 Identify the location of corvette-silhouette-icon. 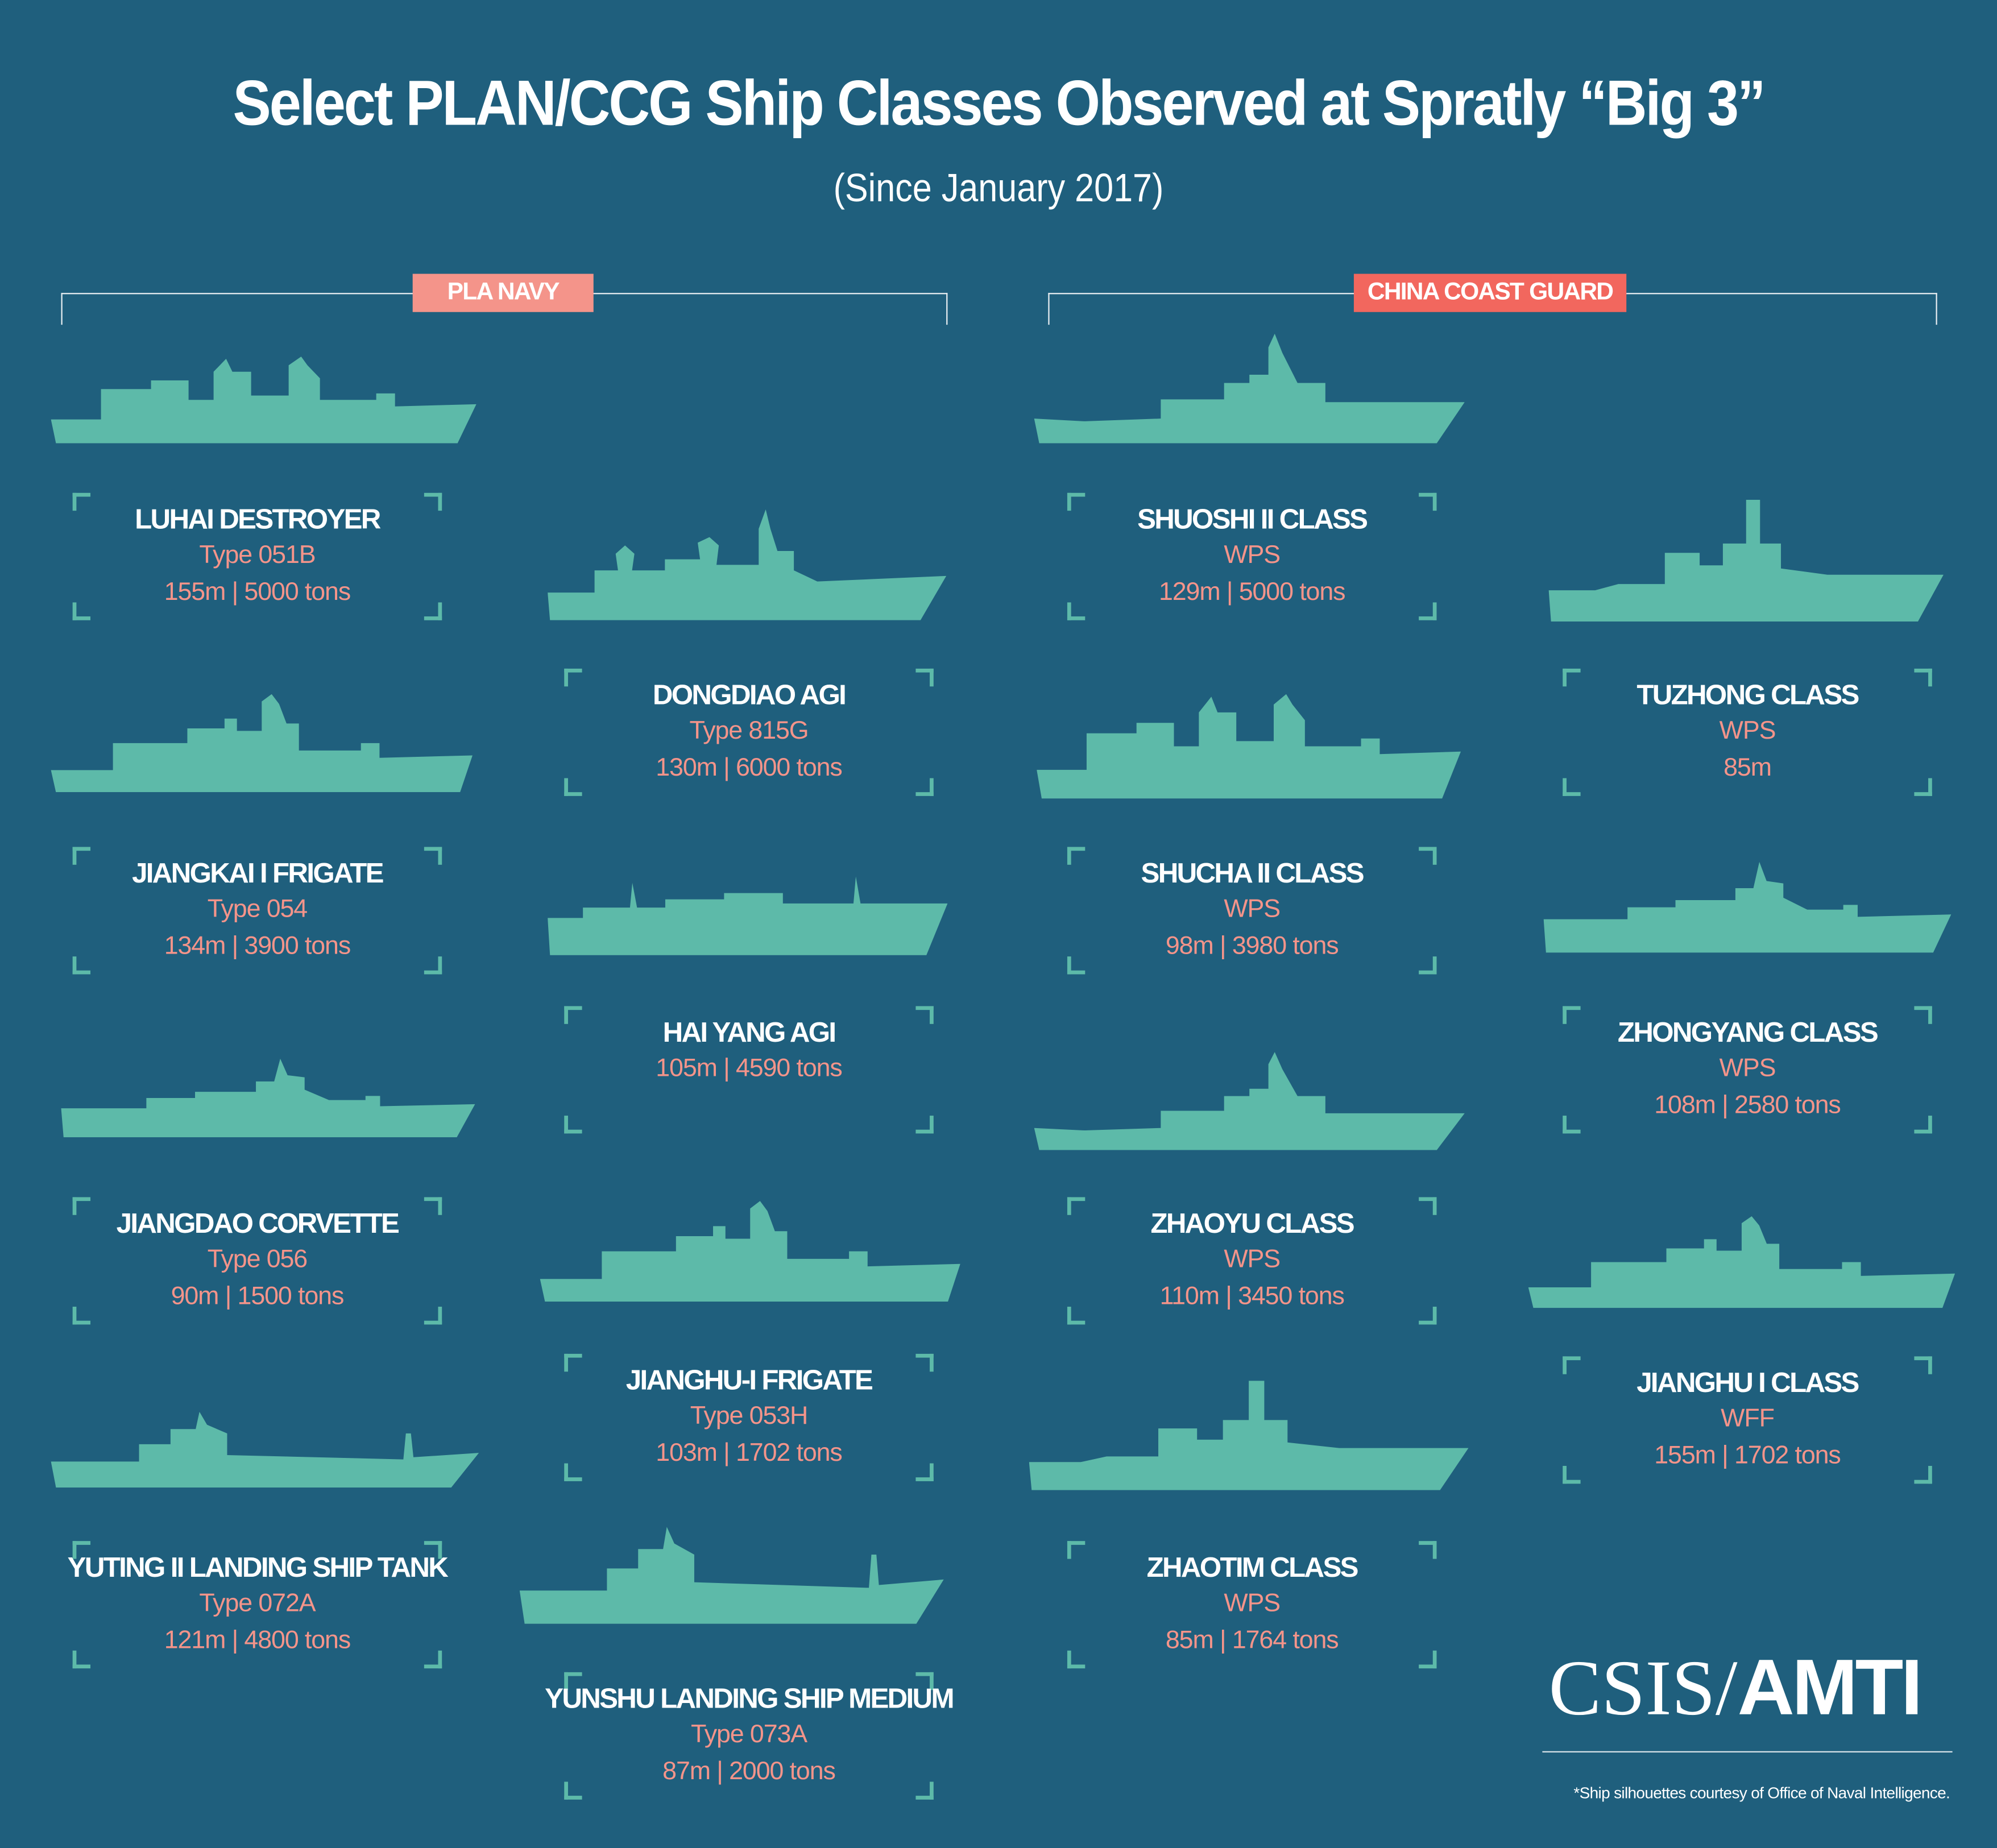
(268, 1096).